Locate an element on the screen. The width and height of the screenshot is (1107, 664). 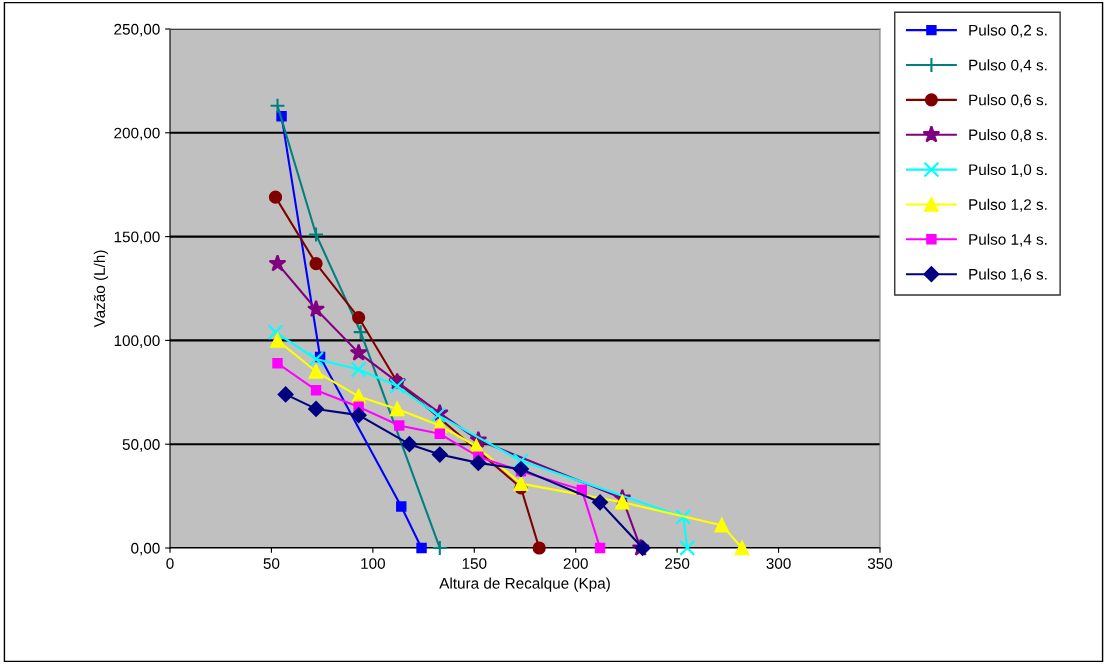
x-tick-label: 50 is located at coordinates (271, 563).